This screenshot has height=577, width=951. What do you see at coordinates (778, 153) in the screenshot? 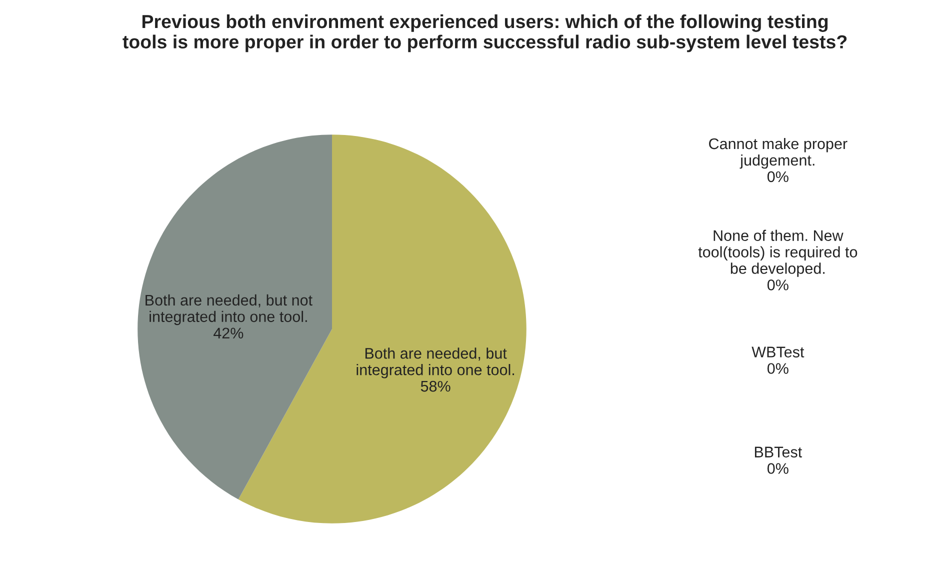
I see `category-label: Cannot make proper judgement.` at bounding box center [778, 153].